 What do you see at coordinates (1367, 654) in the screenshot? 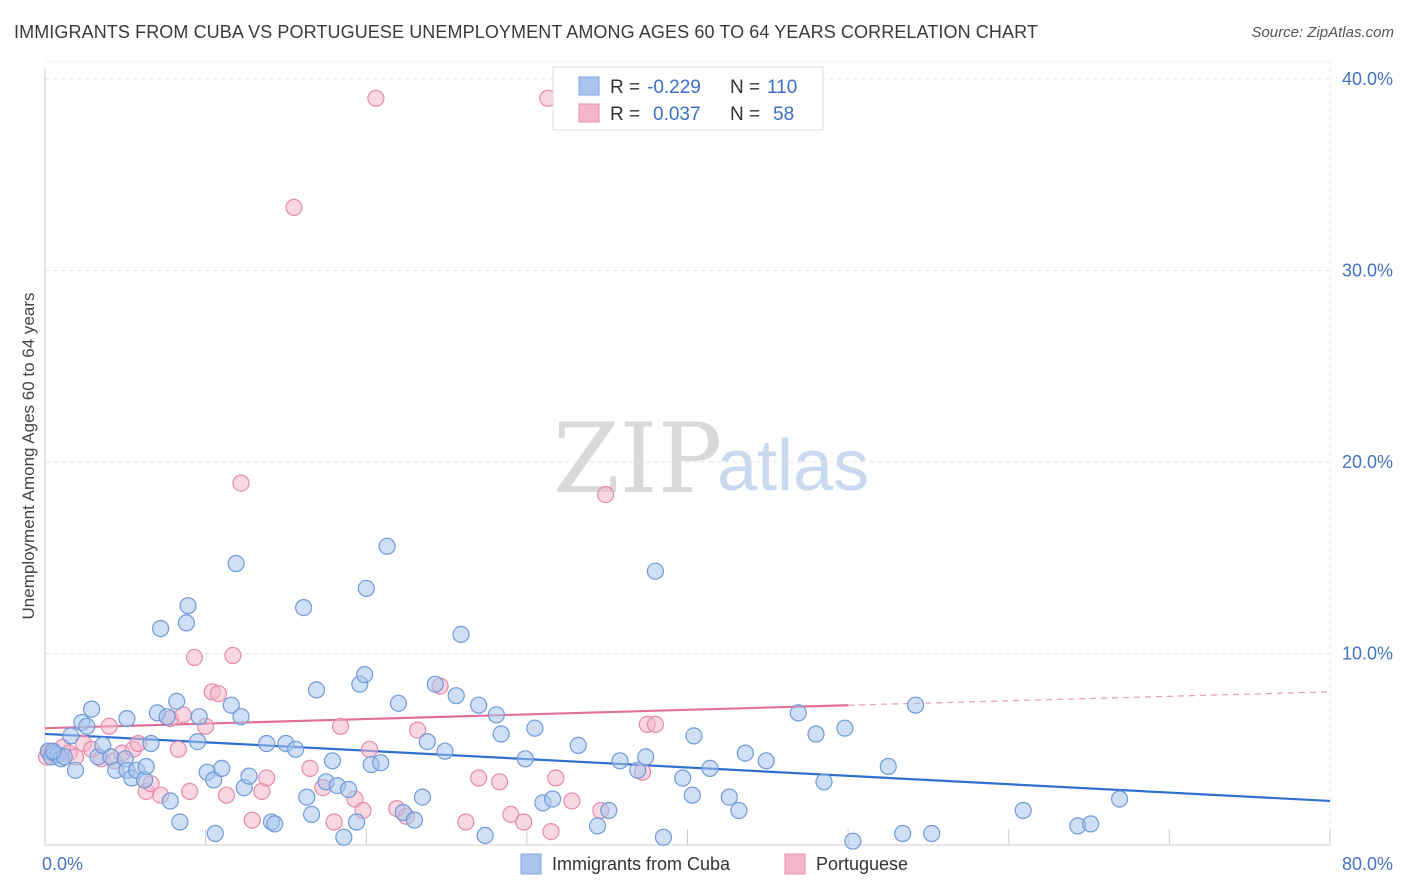
I see `y-tick-label-10: 10.0%` at bounding box center [1367, 654].